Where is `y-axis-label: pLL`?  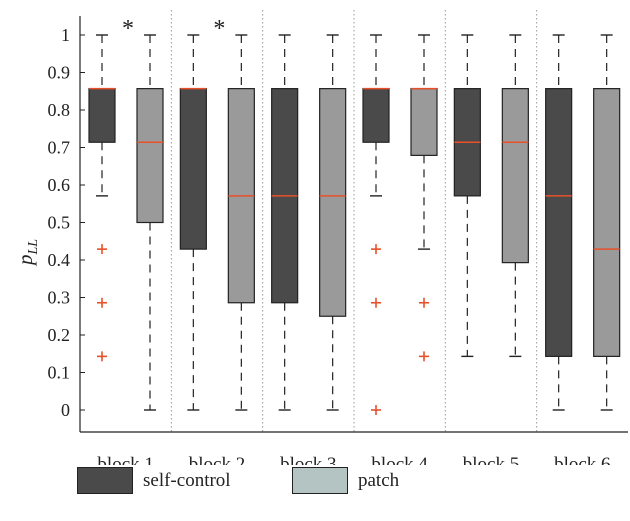
y-axis-label: pLL is located at coordinates (27, 253).